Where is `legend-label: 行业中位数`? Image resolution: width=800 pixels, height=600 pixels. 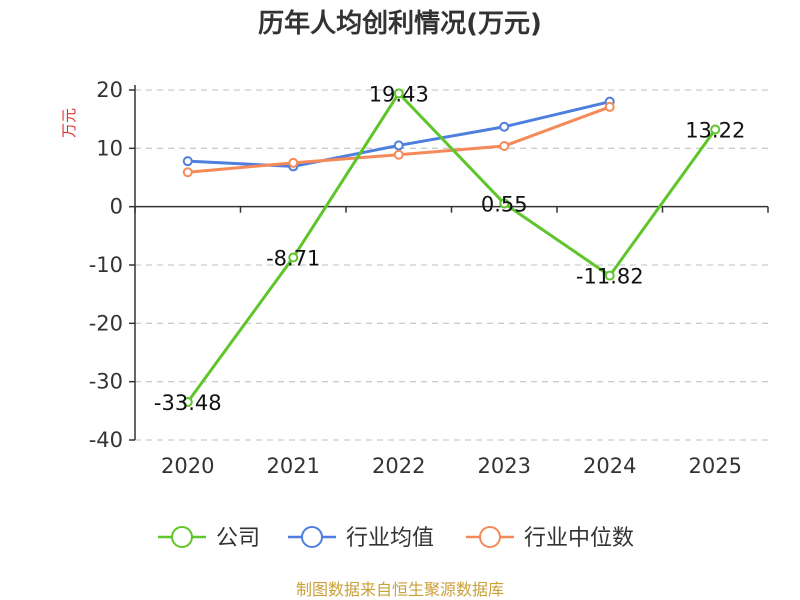
legend-label: 行业中位数 is located at coordinates (579, 538).